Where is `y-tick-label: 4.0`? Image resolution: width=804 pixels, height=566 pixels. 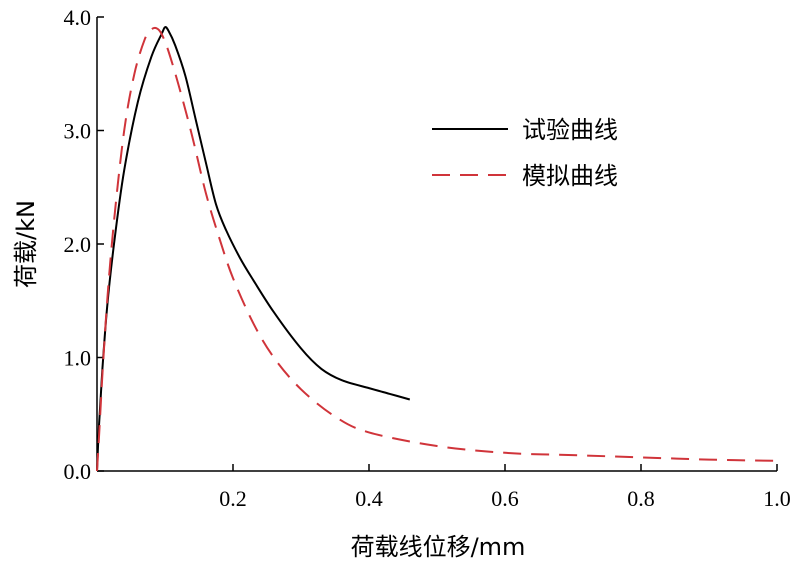 y-tick-label: 4.0 is located at coordinates (78, 17).